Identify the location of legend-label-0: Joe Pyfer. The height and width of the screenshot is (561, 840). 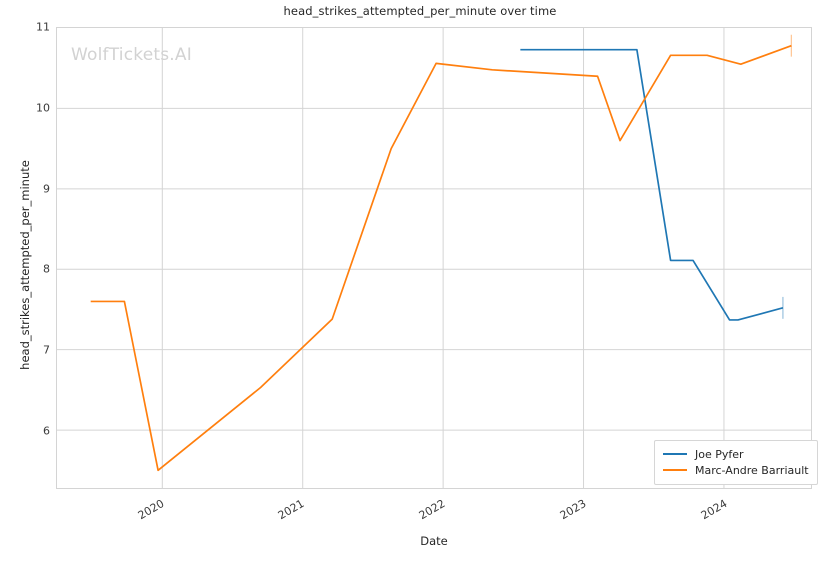
(719, 454).